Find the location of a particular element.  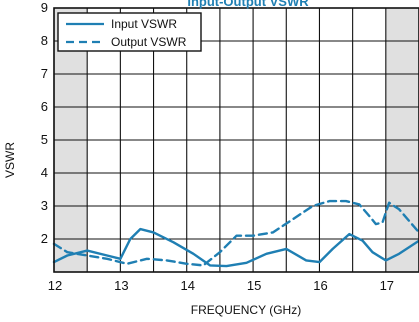

legend: Input VSWR Output VSWR is located at coordinates (129, 32).